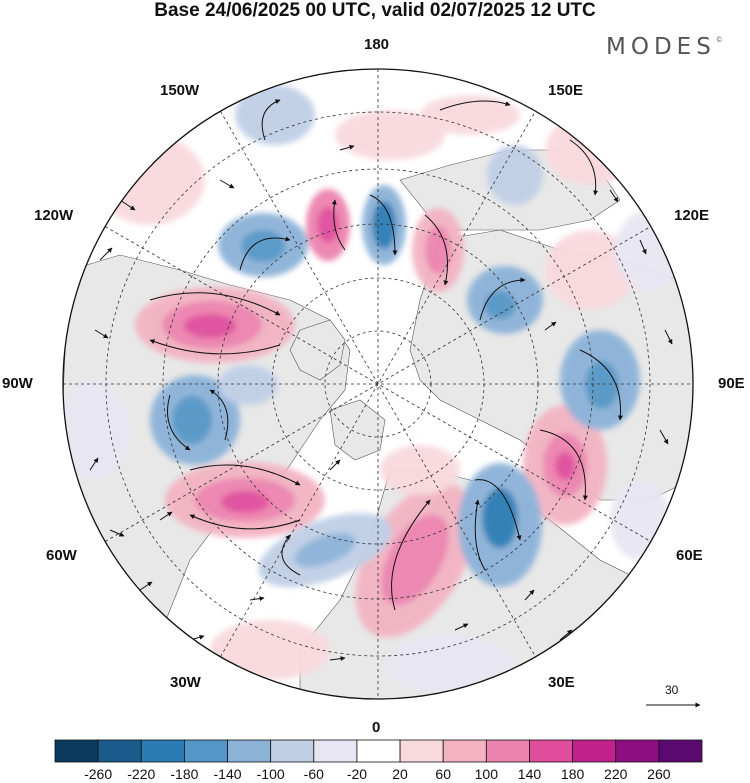 The width and height of the screenshot is (750, 783). I want to click on colorbar-tick-label: 100, so click(487, 774).